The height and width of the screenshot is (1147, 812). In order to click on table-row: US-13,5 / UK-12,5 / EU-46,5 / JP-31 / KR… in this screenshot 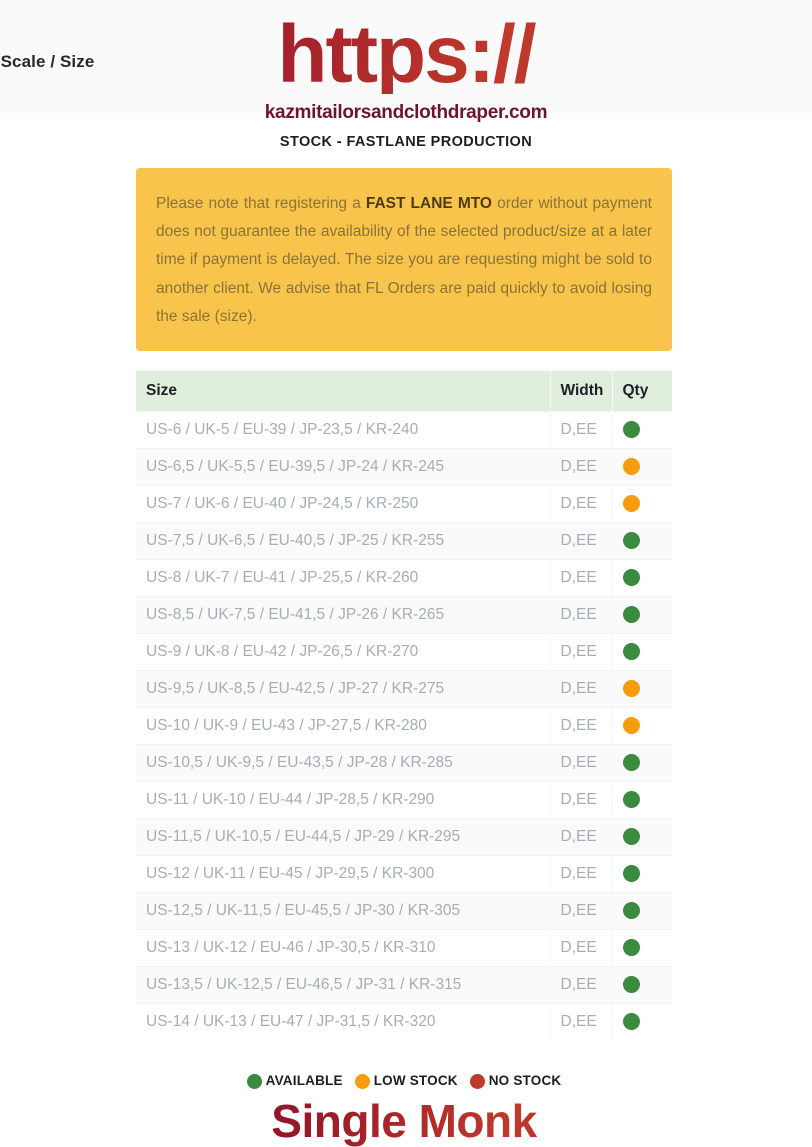, I will do `click(404, 985)`.